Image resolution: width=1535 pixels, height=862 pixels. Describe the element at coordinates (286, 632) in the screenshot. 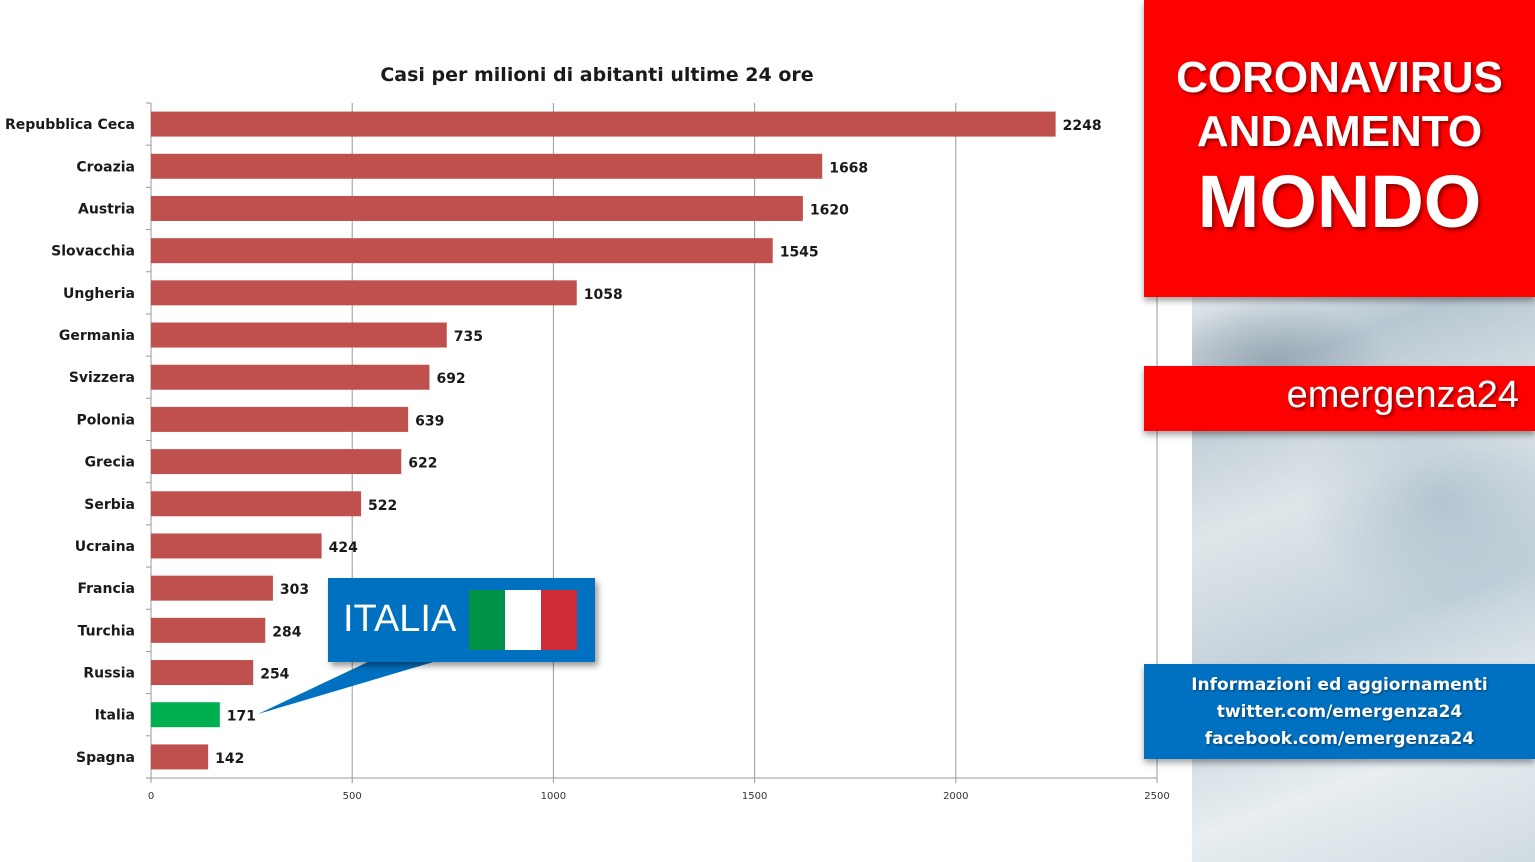

I see `value-label: 284` at that location.